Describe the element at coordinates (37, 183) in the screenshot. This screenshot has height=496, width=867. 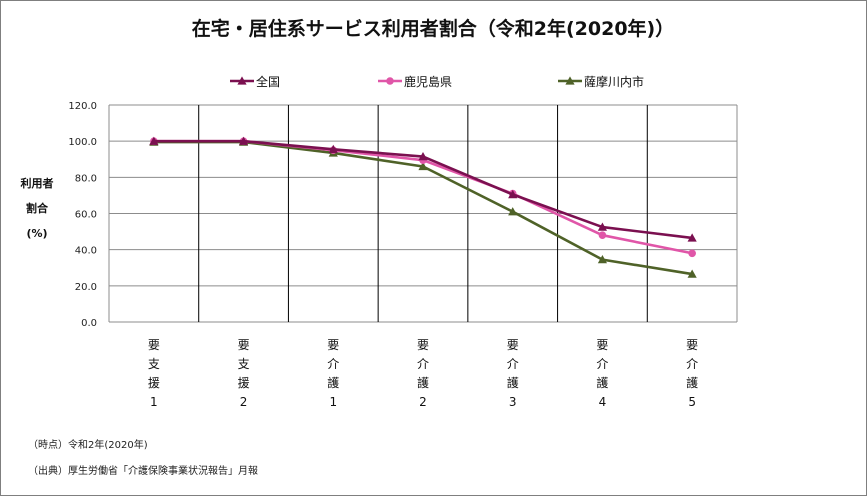
I see `y-axis-label: 利用者` at that location.